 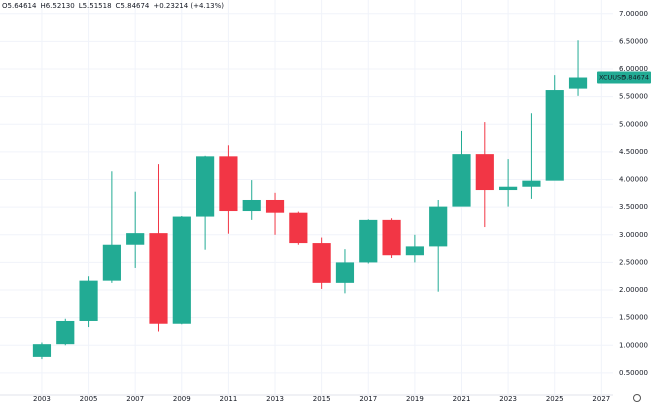 What do you see at coordinates (89, 399) in the screenshot?
I see `x-tick-label: 2005` at bounding box center [89, 399].